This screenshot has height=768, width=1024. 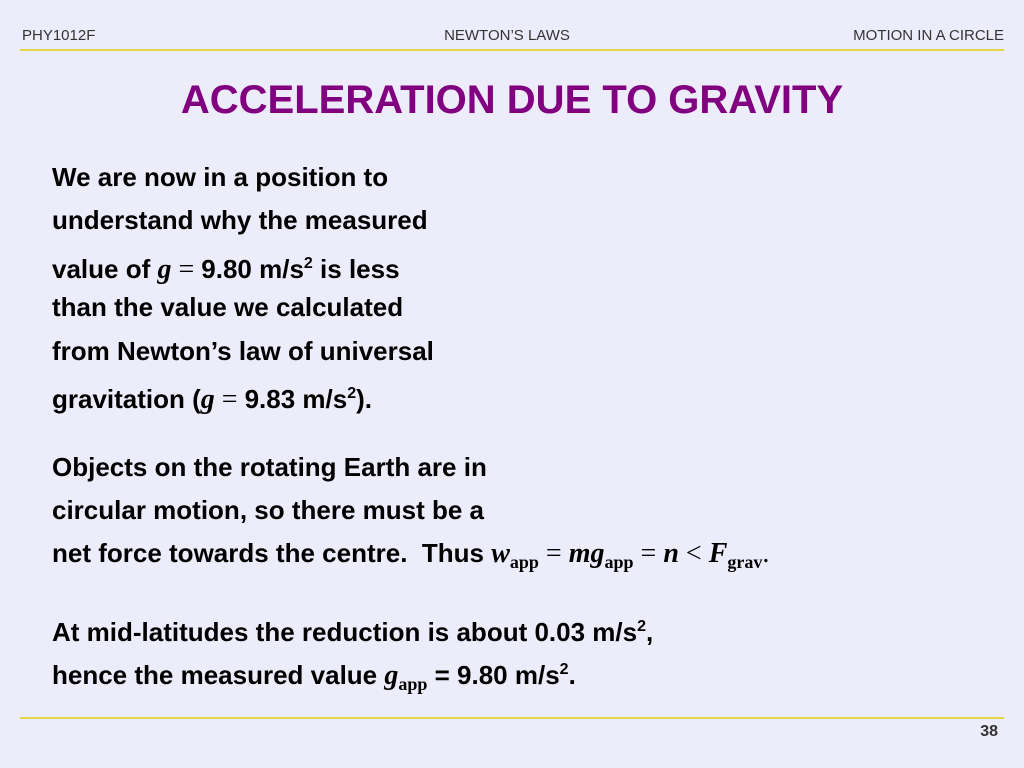 I want to click on text: We are now in a position to, so click(x=220, y=177).